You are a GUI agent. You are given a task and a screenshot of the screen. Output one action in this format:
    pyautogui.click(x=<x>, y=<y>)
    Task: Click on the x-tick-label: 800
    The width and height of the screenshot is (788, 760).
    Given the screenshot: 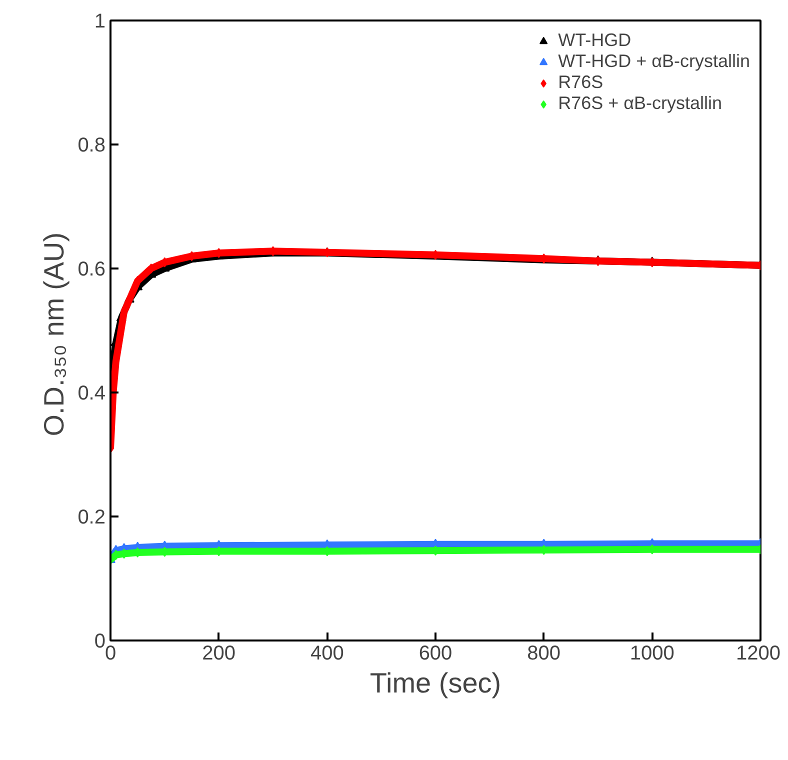 What is the action you would take?
    pyautogui.click(x=544, y=653)
    